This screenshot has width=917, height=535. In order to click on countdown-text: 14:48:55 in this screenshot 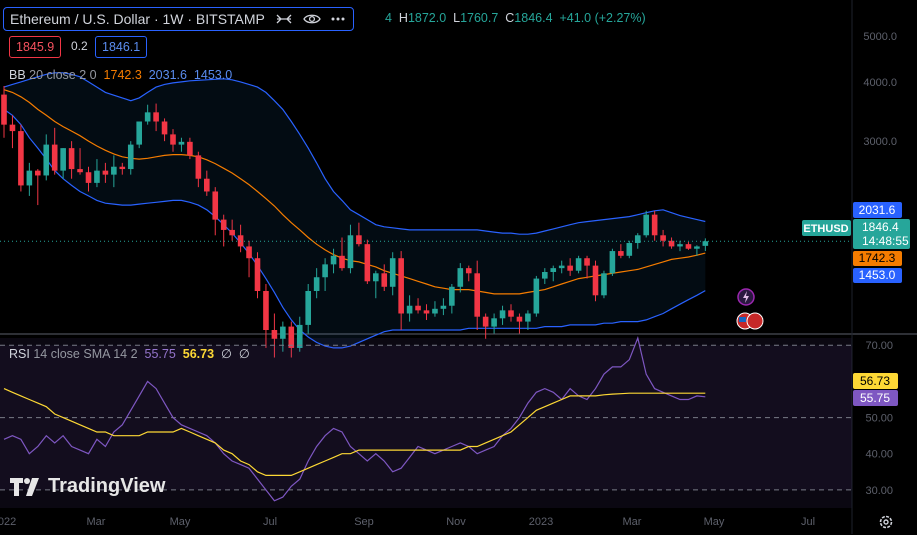, I will do `click(885, 241)`.